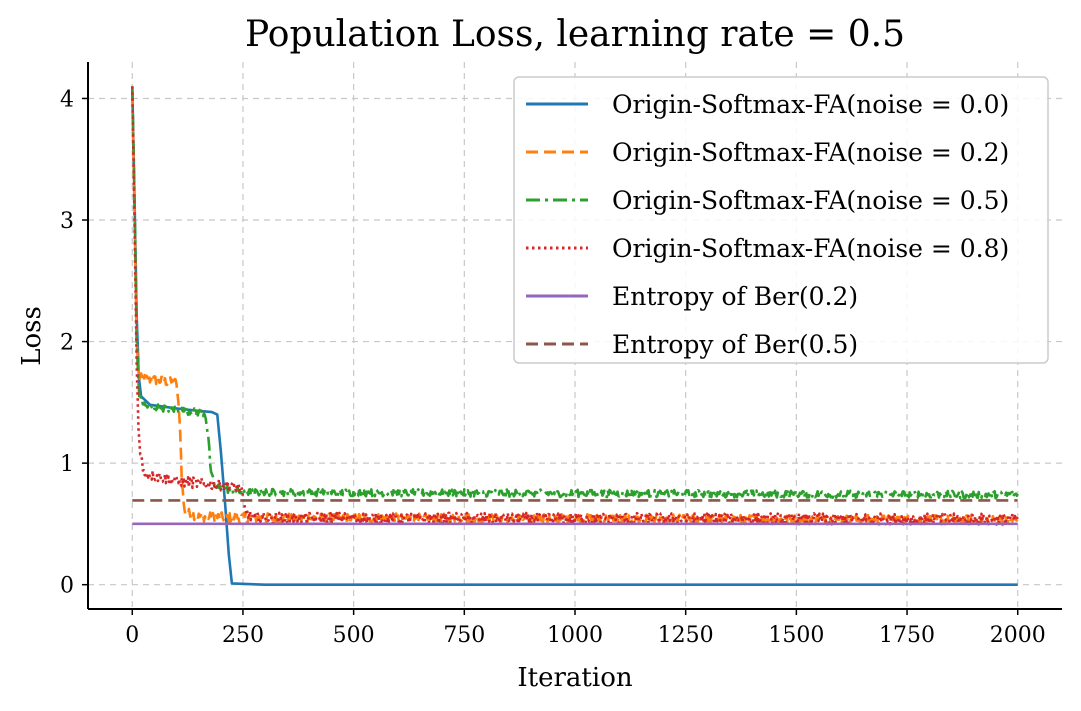 The height and width of the screenshot is (711, 1081). Describe the element at coordinates (575, 635) in the screenshot. I see `x-tick-label: 1000` at that location.